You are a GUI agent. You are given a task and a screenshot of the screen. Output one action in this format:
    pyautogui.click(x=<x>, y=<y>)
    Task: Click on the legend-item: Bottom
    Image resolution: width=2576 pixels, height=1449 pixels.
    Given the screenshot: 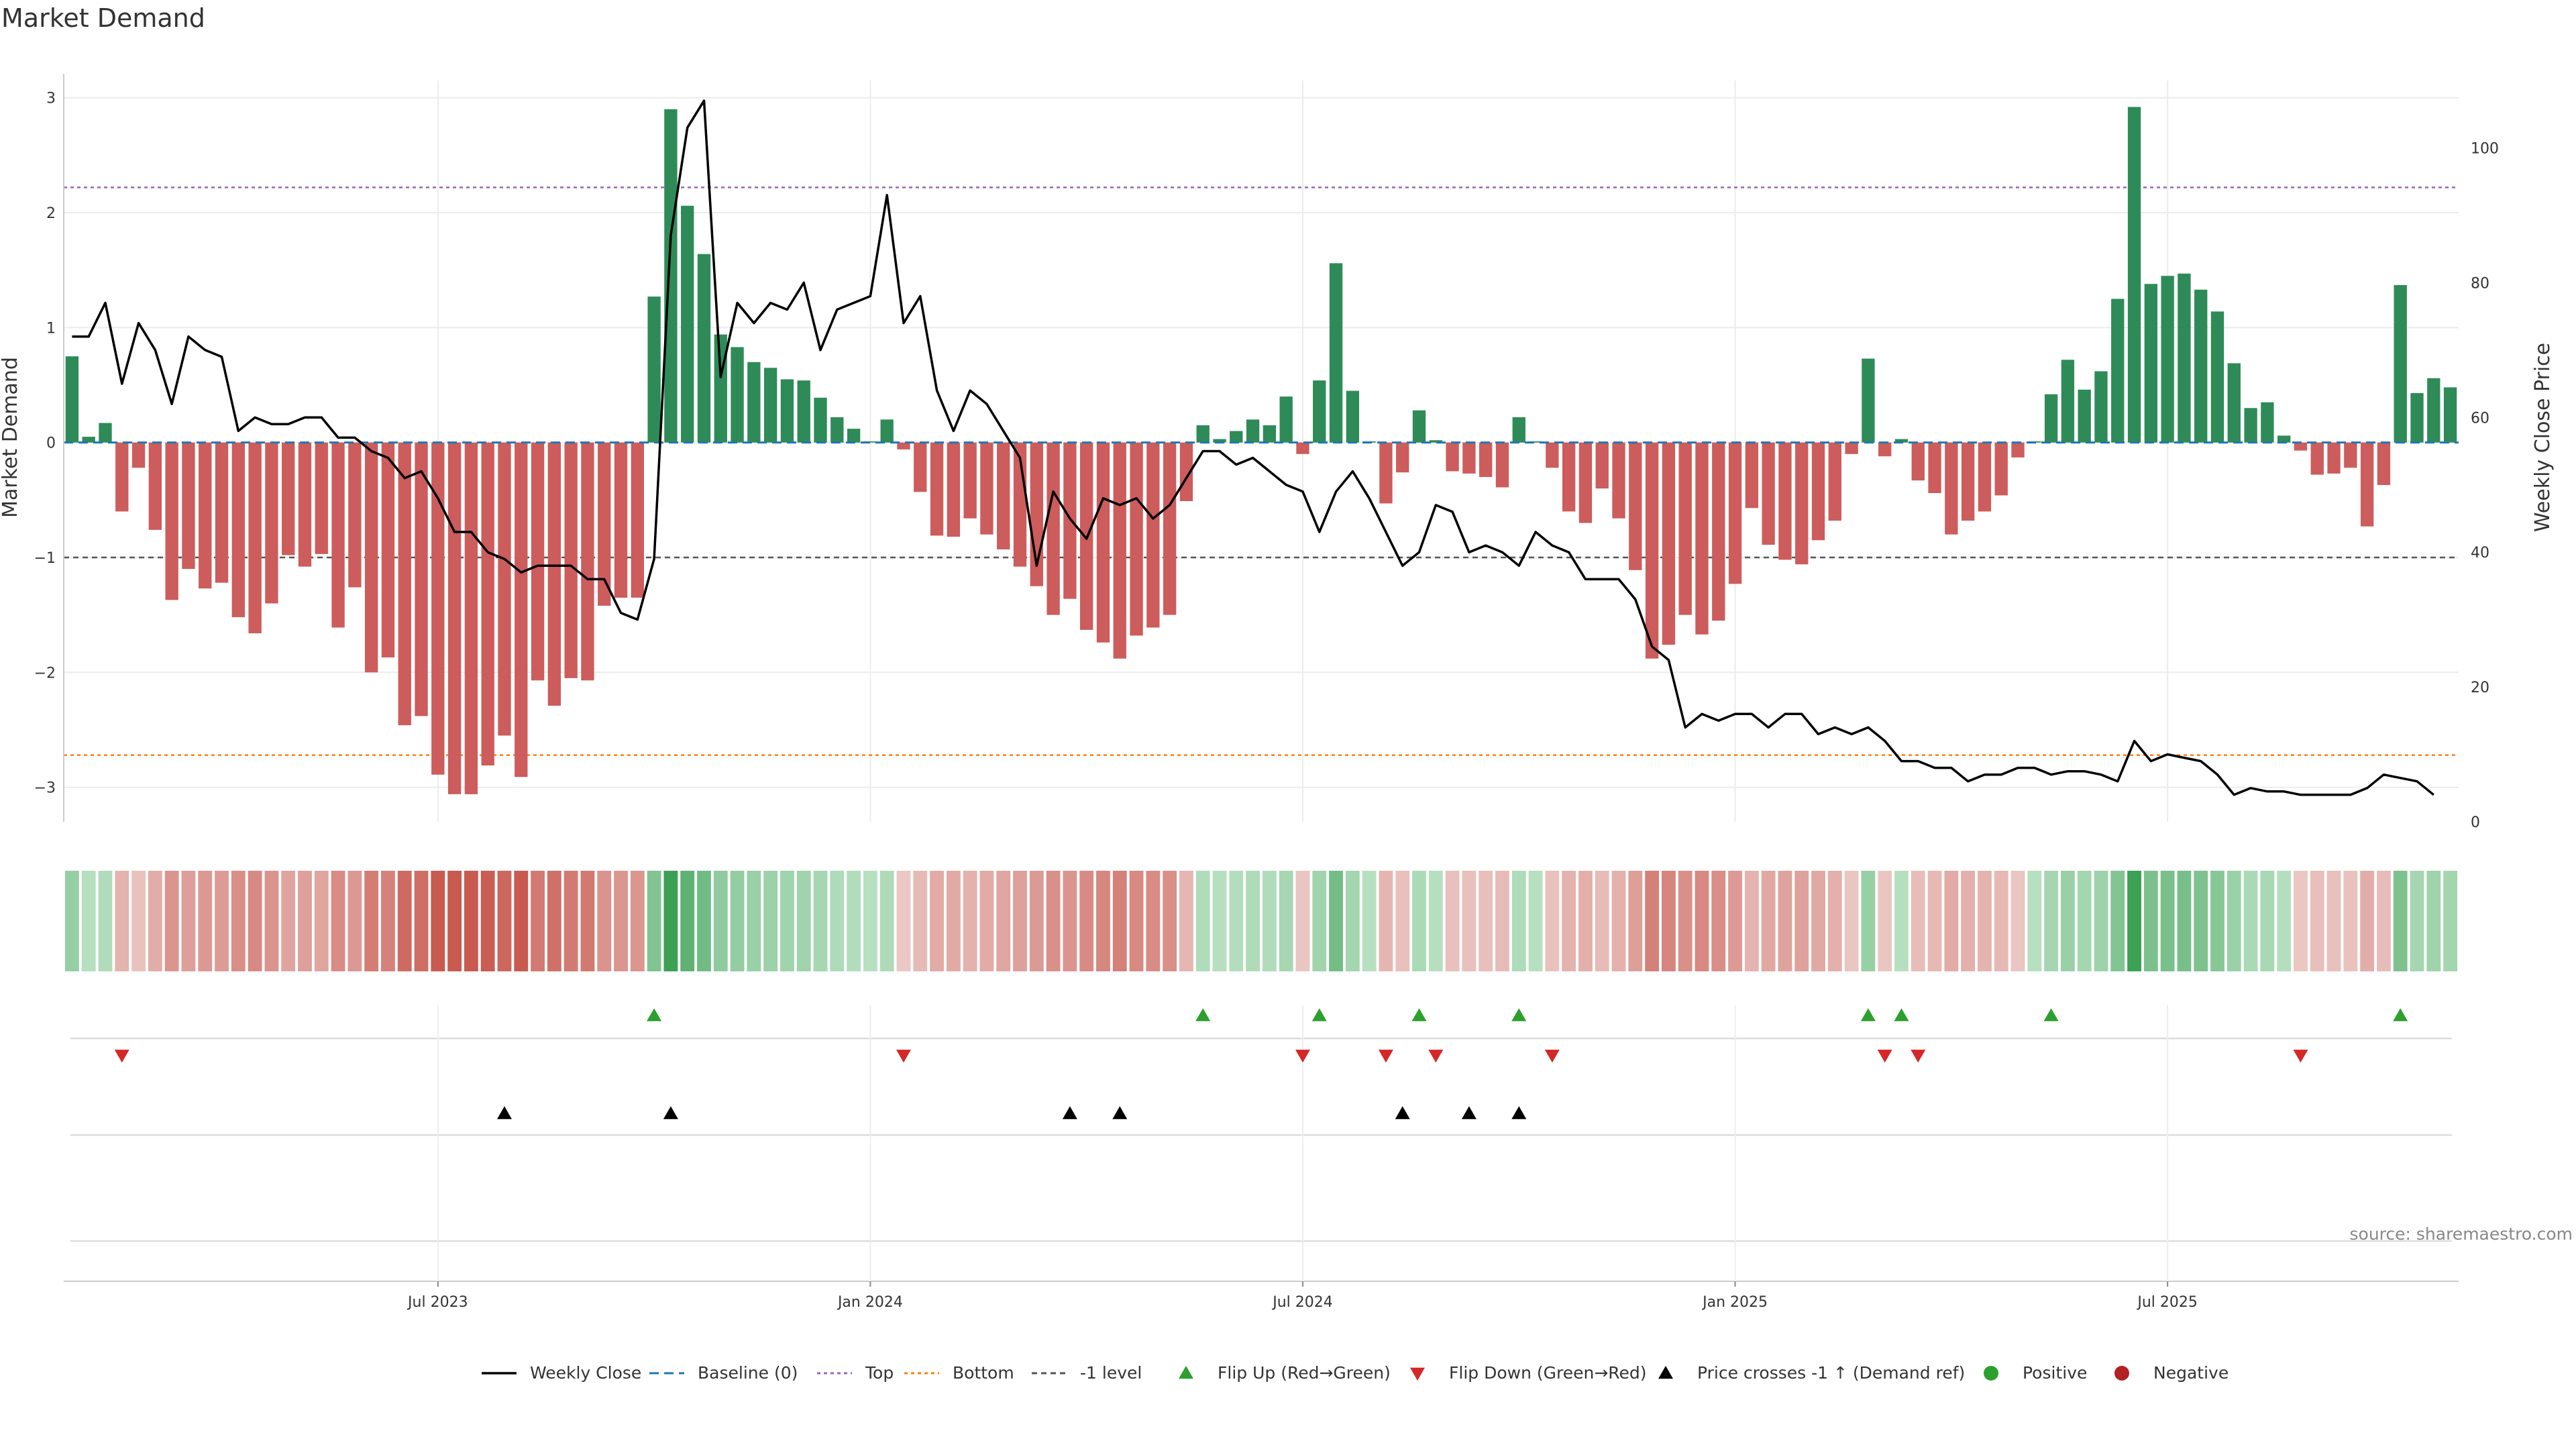 What is the action you would take?
    pyautogui.click(x=959, y=1373)
    